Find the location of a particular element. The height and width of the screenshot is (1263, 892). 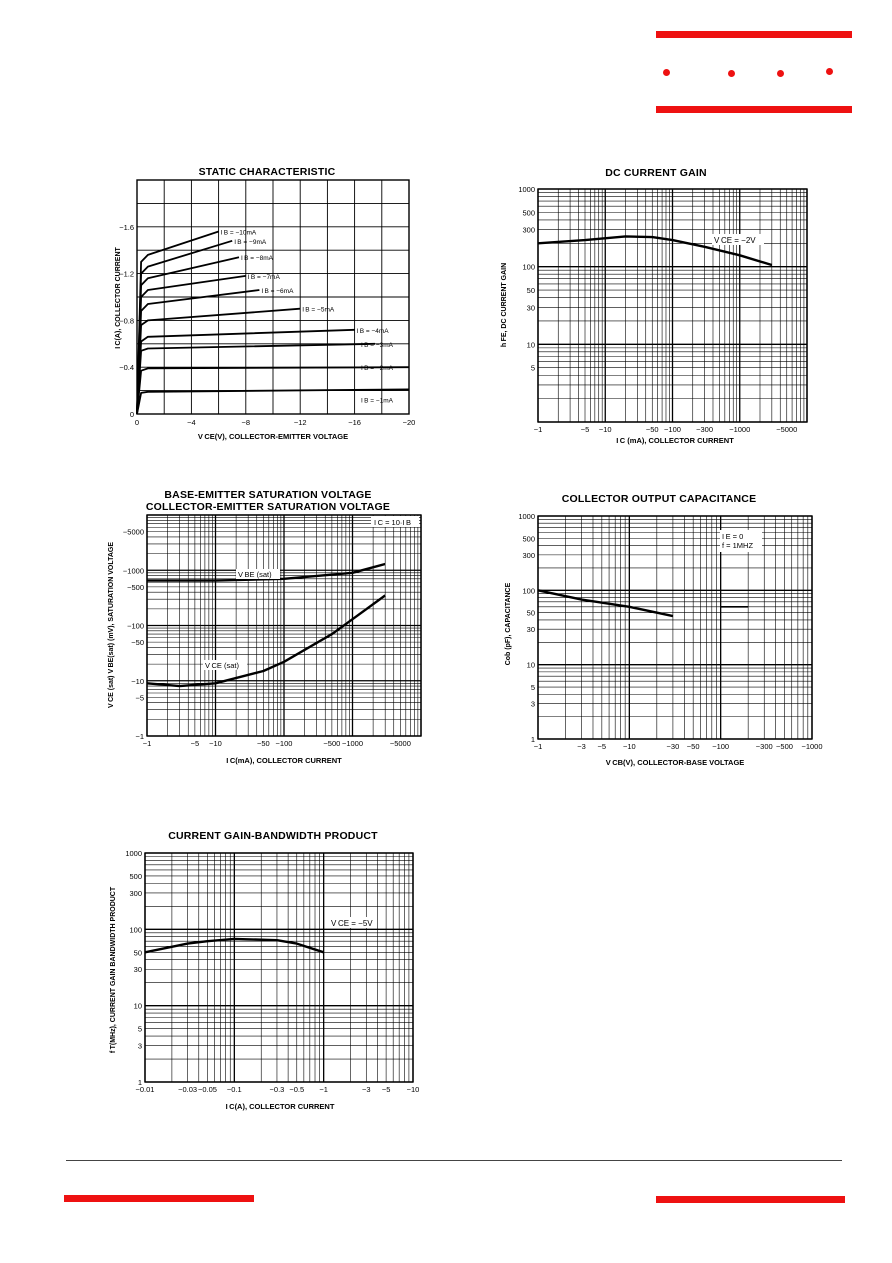

vce-sat-label: V CE (sat) is located at coordinates (222, 665).